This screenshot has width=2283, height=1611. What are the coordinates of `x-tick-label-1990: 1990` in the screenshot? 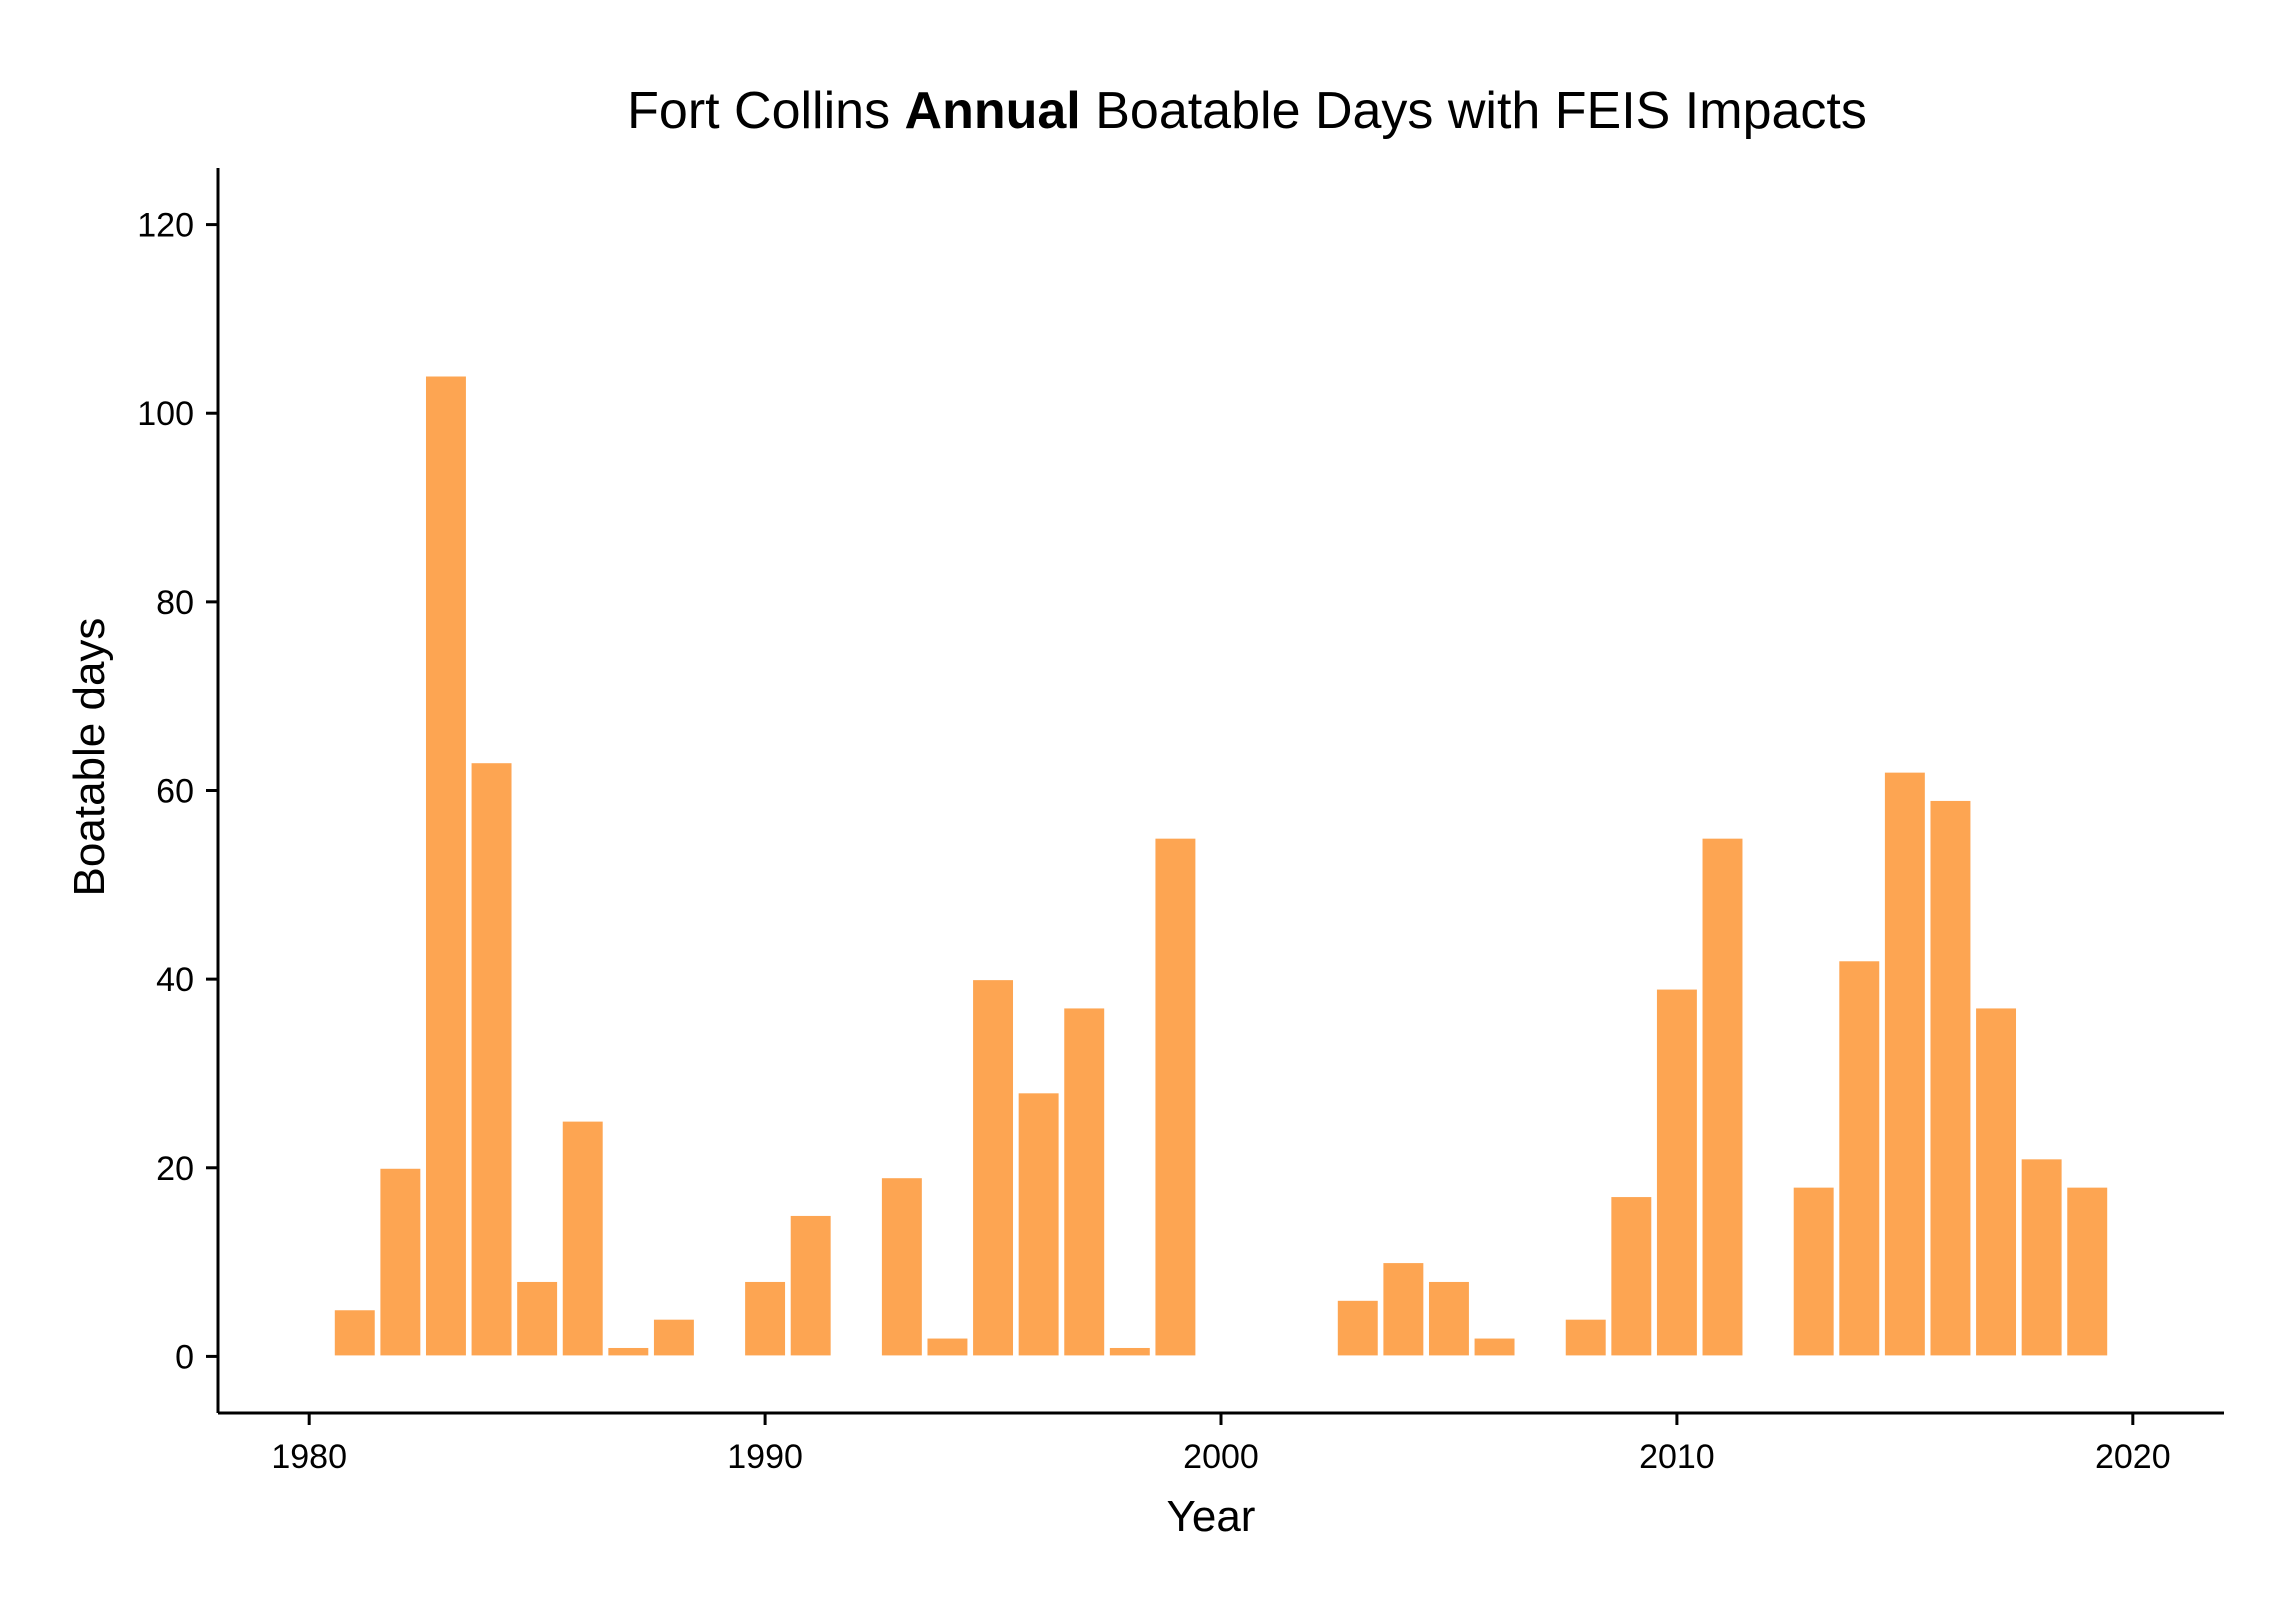 It's located at (765, 1457).